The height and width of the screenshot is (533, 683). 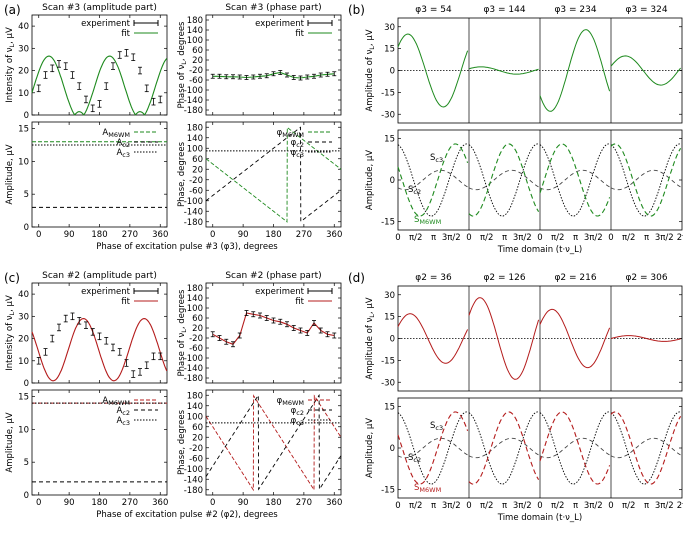 I want to click on y-tick-label: -15, so click(x=388, y=93).